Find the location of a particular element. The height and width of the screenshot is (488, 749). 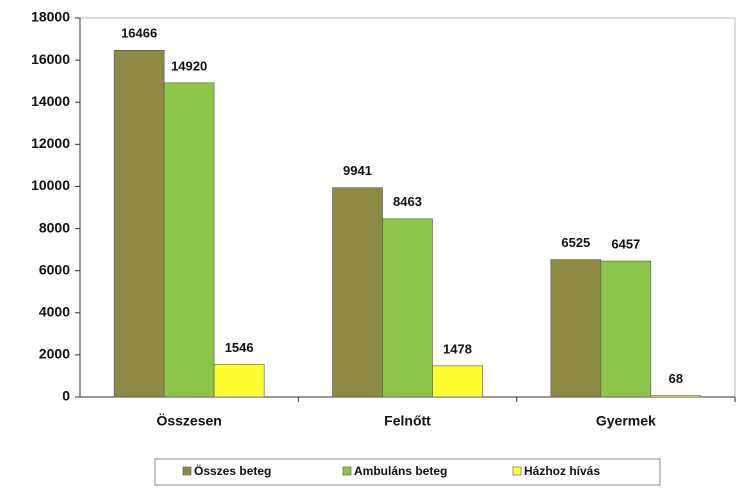

y-tick-label: 18000 is located at coordinates (50, 17).